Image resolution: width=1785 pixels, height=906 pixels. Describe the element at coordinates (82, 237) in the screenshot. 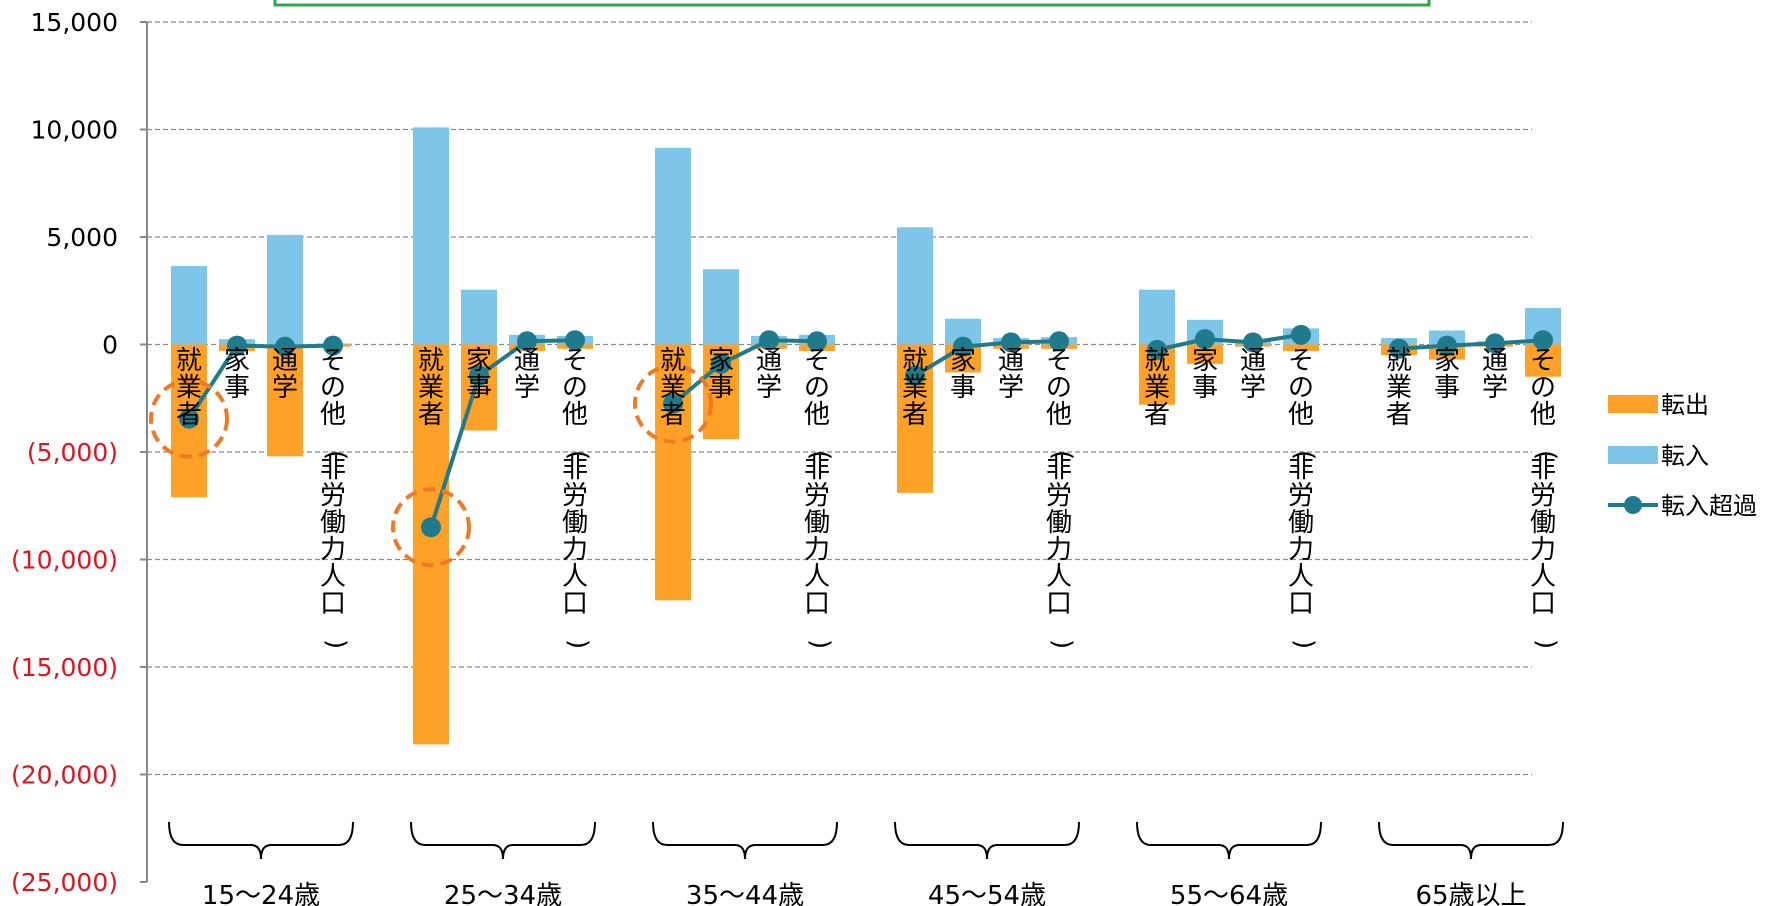

I see `y-tick-label: 5,000` at that location.